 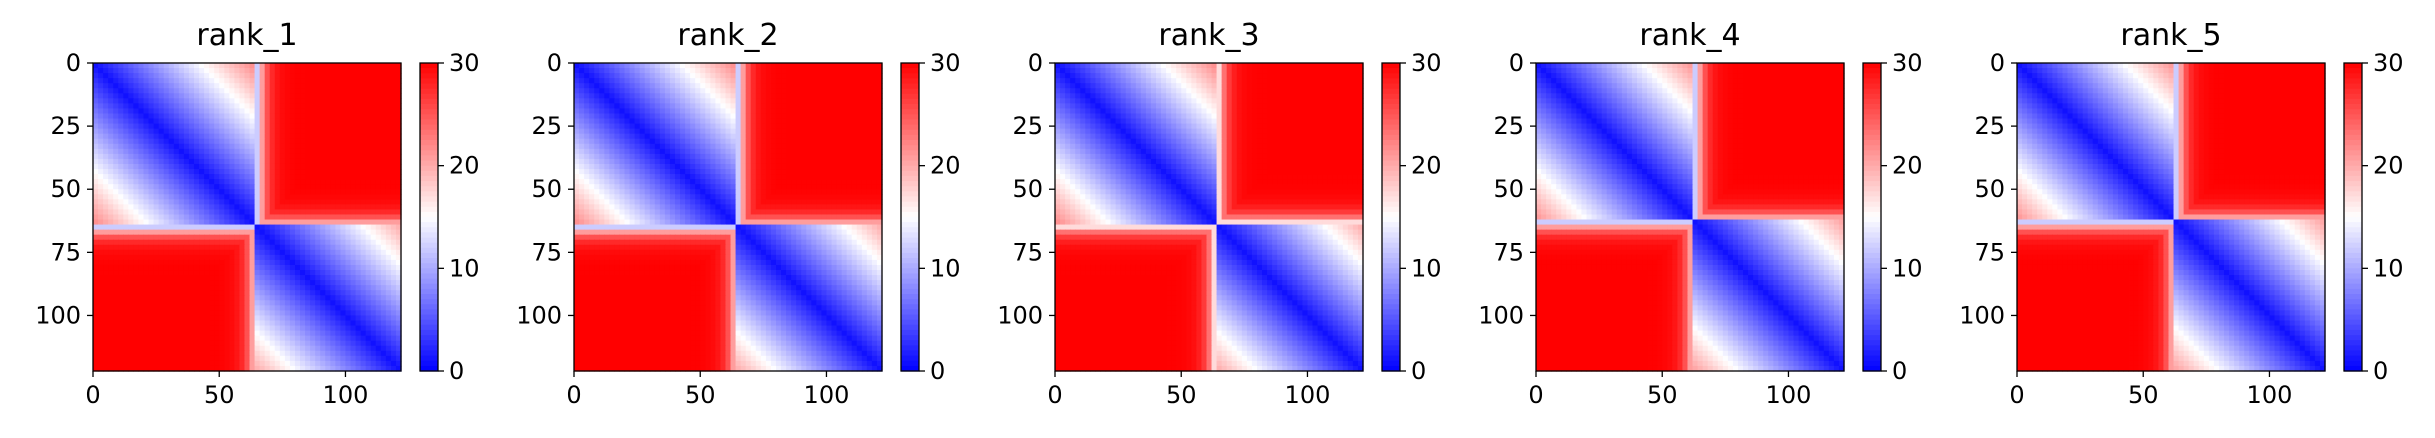 I want to click on colorbar-segment, so click(x=429, y=107).